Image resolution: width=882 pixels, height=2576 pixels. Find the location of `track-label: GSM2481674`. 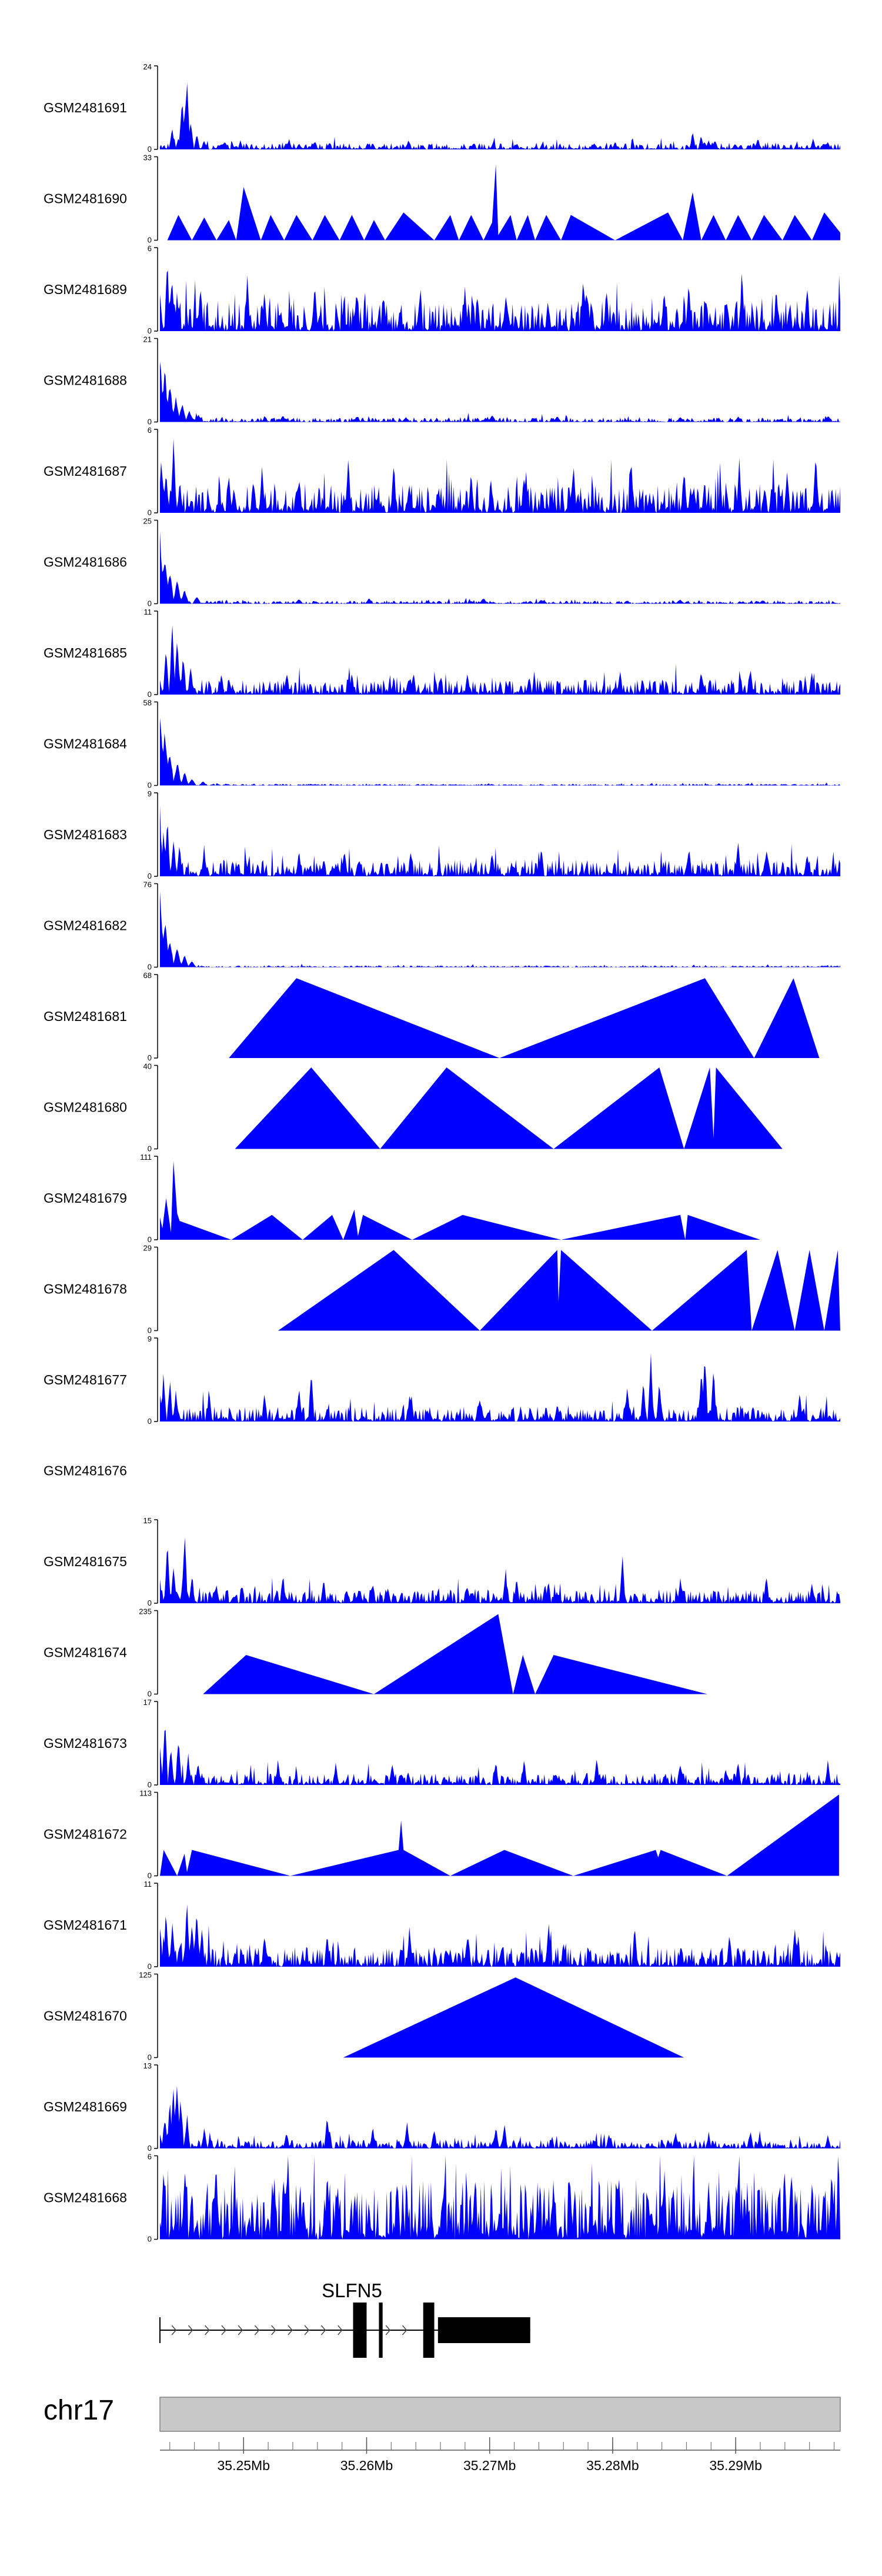

track-label: GSM2481674 is located at coordinates (85, 1652).